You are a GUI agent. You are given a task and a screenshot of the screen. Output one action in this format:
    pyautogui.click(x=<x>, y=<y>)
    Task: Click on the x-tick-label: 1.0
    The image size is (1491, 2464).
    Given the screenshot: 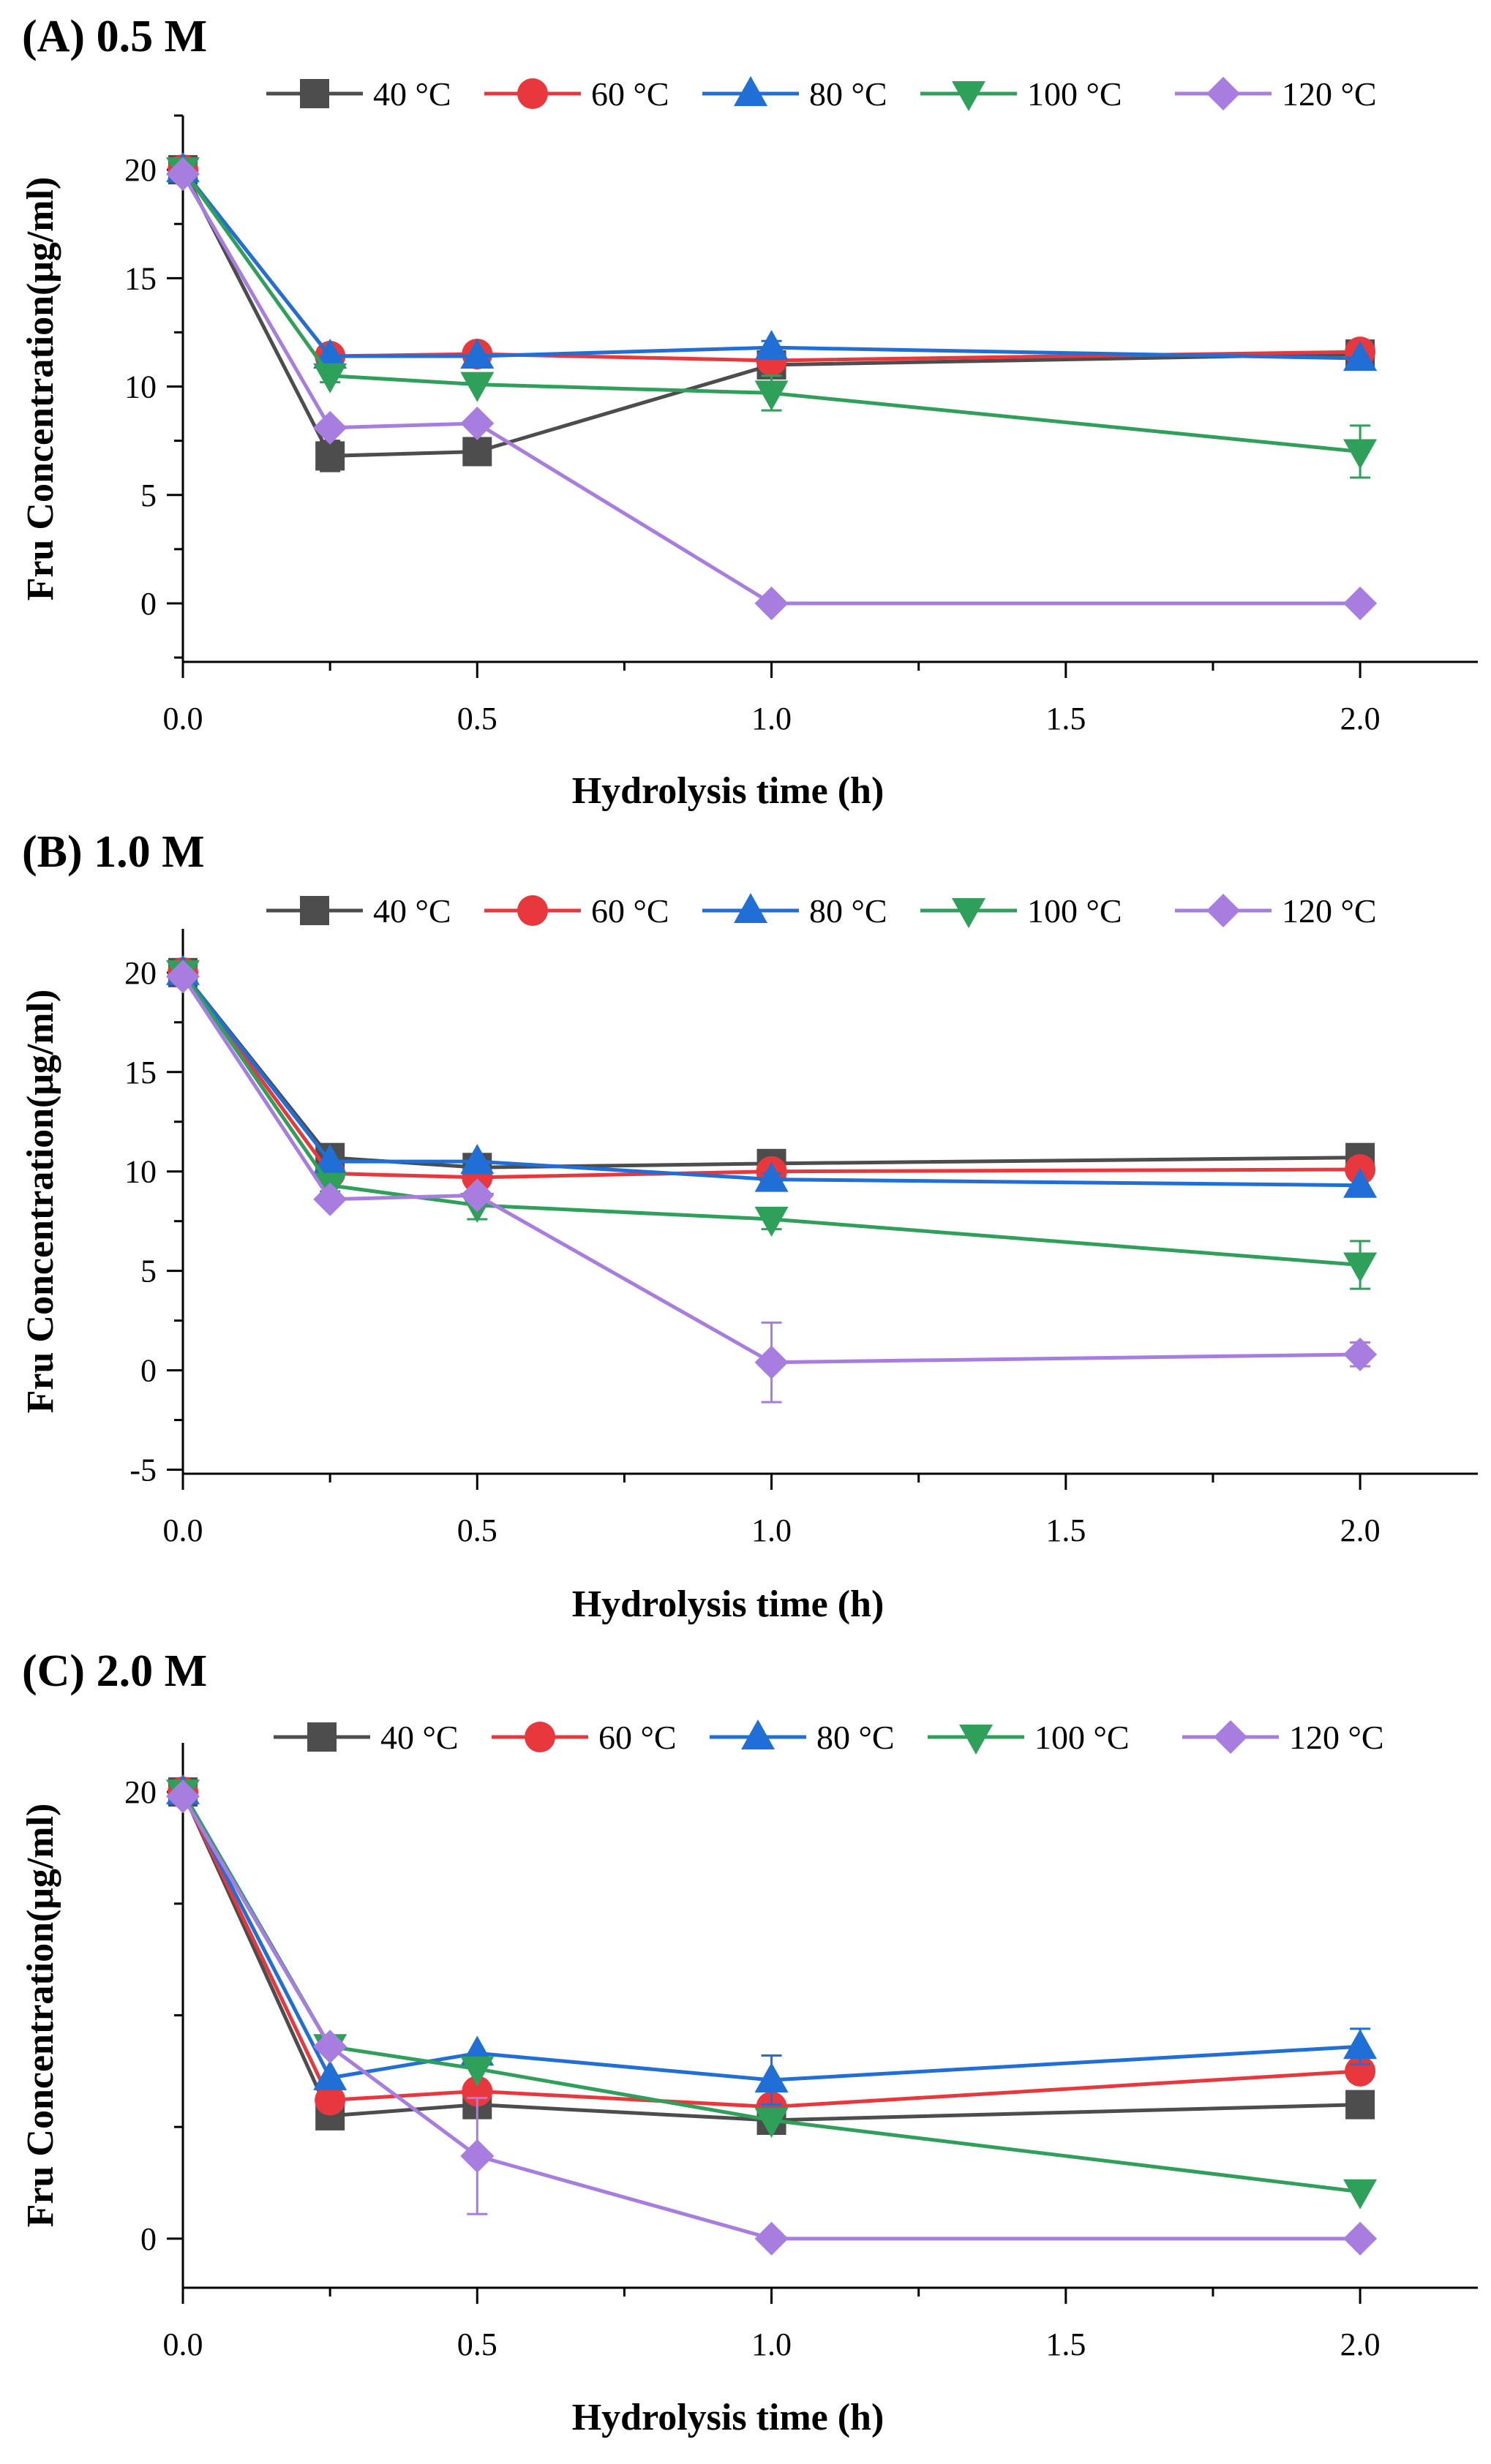 What is the action you would take?
    pyautogui.click(x=771, y=2345)
    